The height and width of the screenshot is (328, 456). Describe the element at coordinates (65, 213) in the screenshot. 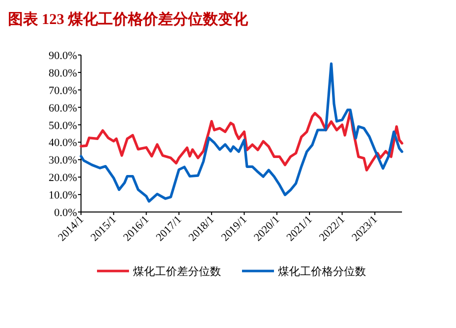

I see `y-tick-label: 0.0%` at that location.